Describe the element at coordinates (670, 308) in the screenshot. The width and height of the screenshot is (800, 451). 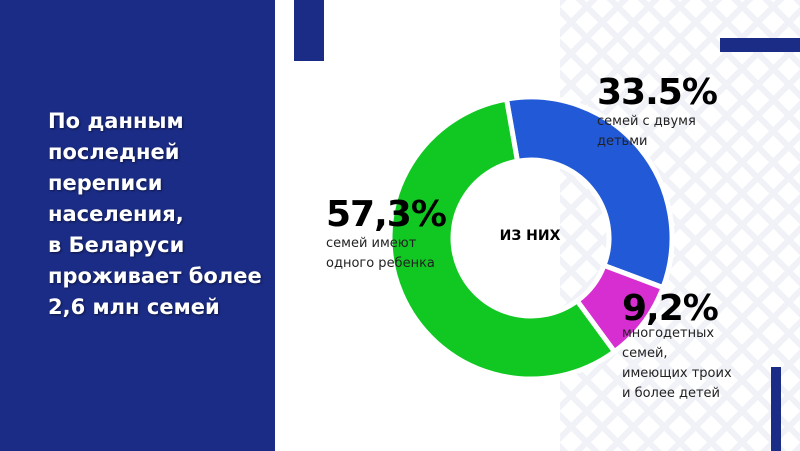
I see `slice-percent: 9,2%` at that location.